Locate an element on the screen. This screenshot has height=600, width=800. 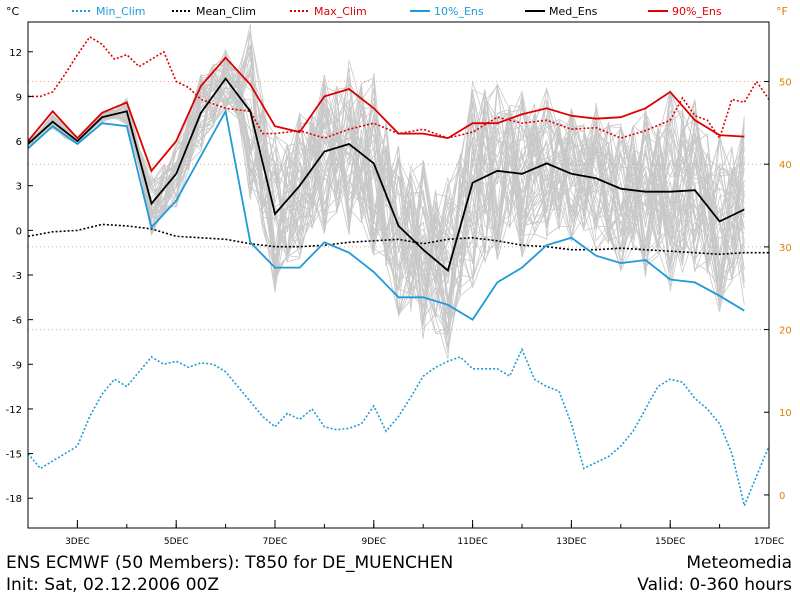
y-right-tick-label: 10 is located at coordinates (785, 413).